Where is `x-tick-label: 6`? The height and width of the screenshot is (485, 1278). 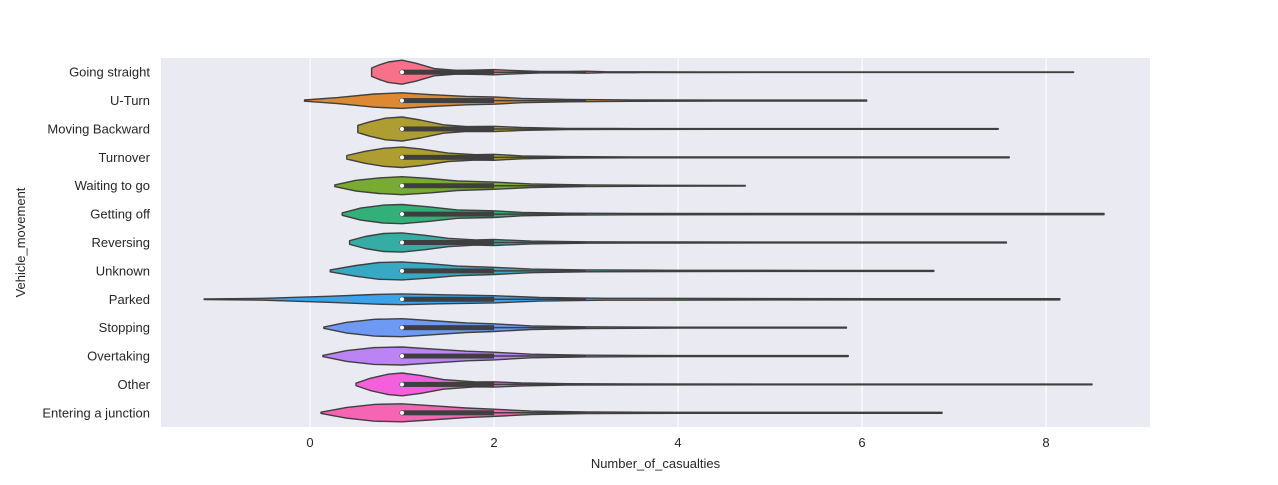
x-tick-label: 6 is located at coordinates (861, 442).